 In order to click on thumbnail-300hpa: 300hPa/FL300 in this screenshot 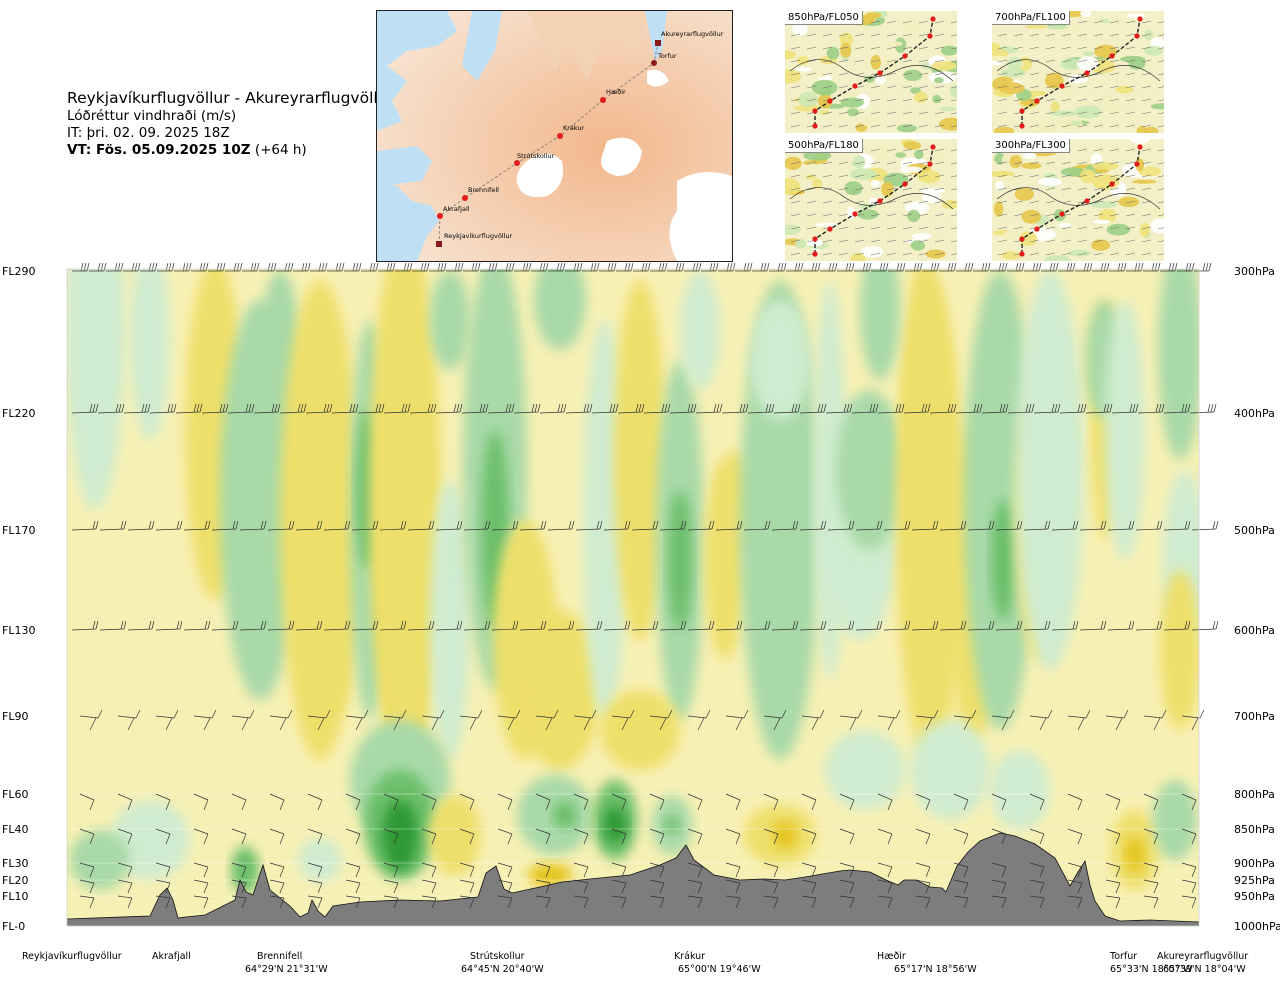, I will do `click(1078, 200)`.